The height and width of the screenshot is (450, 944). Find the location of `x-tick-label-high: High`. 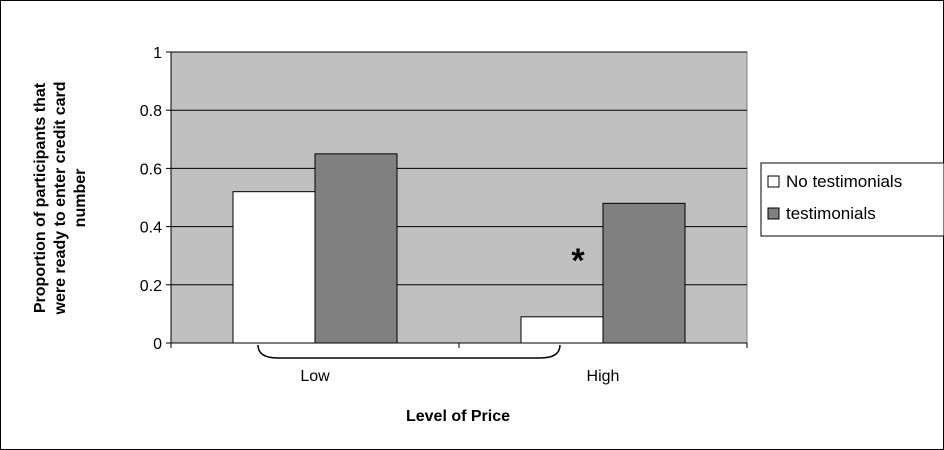

x-tick-label-high: High is located at coordinates (603, 376).